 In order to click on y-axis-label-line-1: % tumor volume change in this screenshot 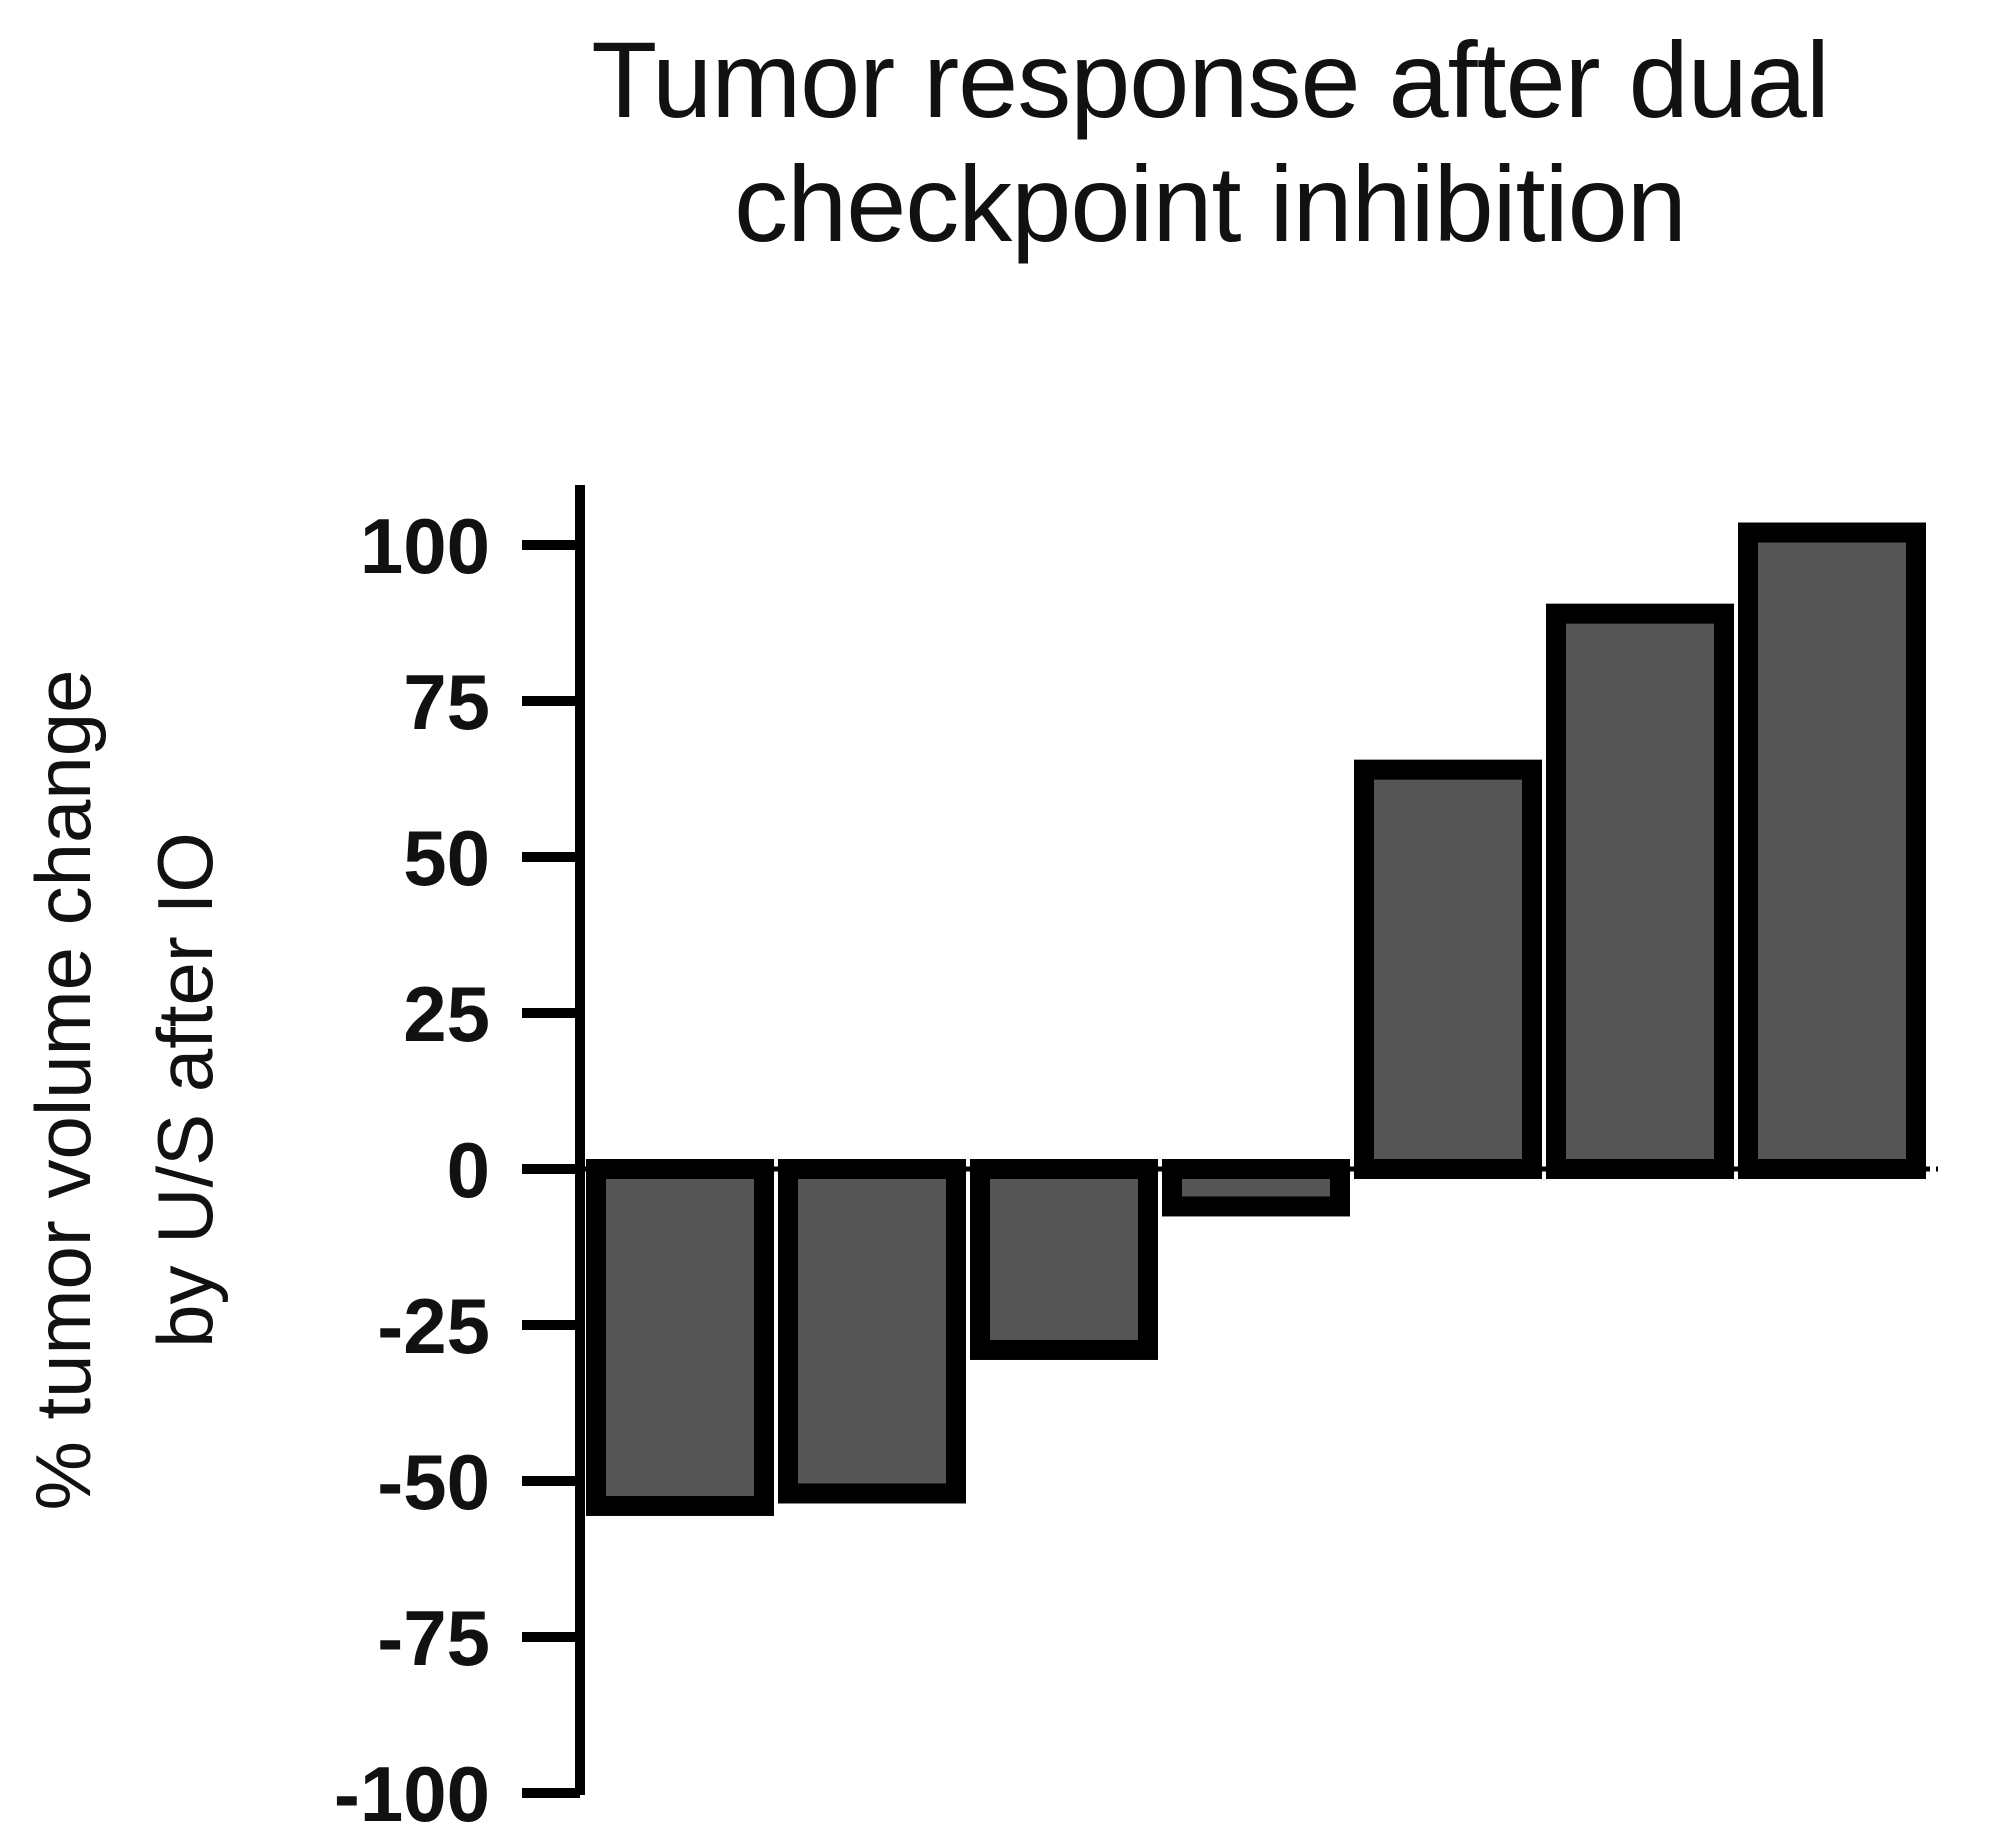, I will do `click(63, 1089)`.